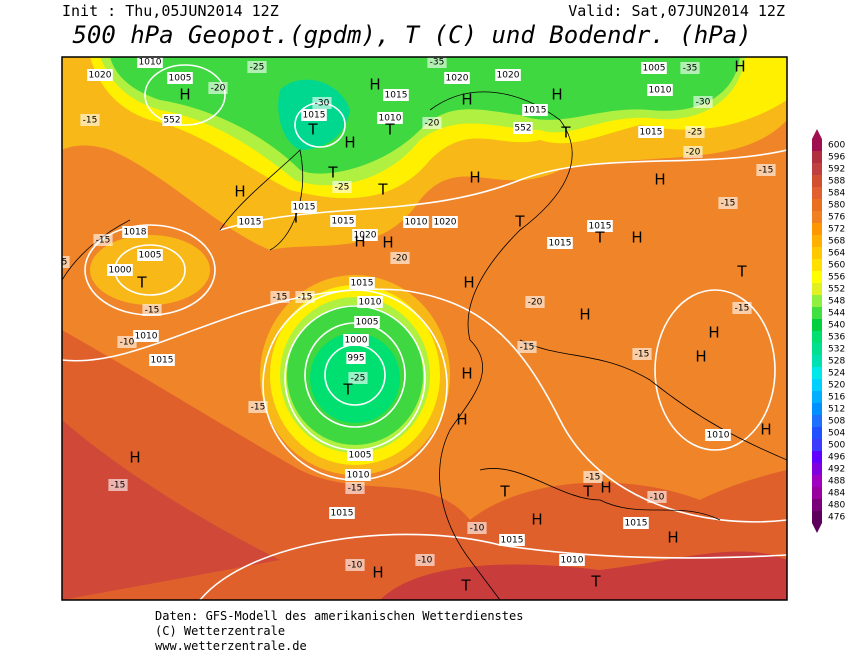 The width and height of the screenshot is (850, 657). I want to click on colorbar-label: 516, so click(836, 398).